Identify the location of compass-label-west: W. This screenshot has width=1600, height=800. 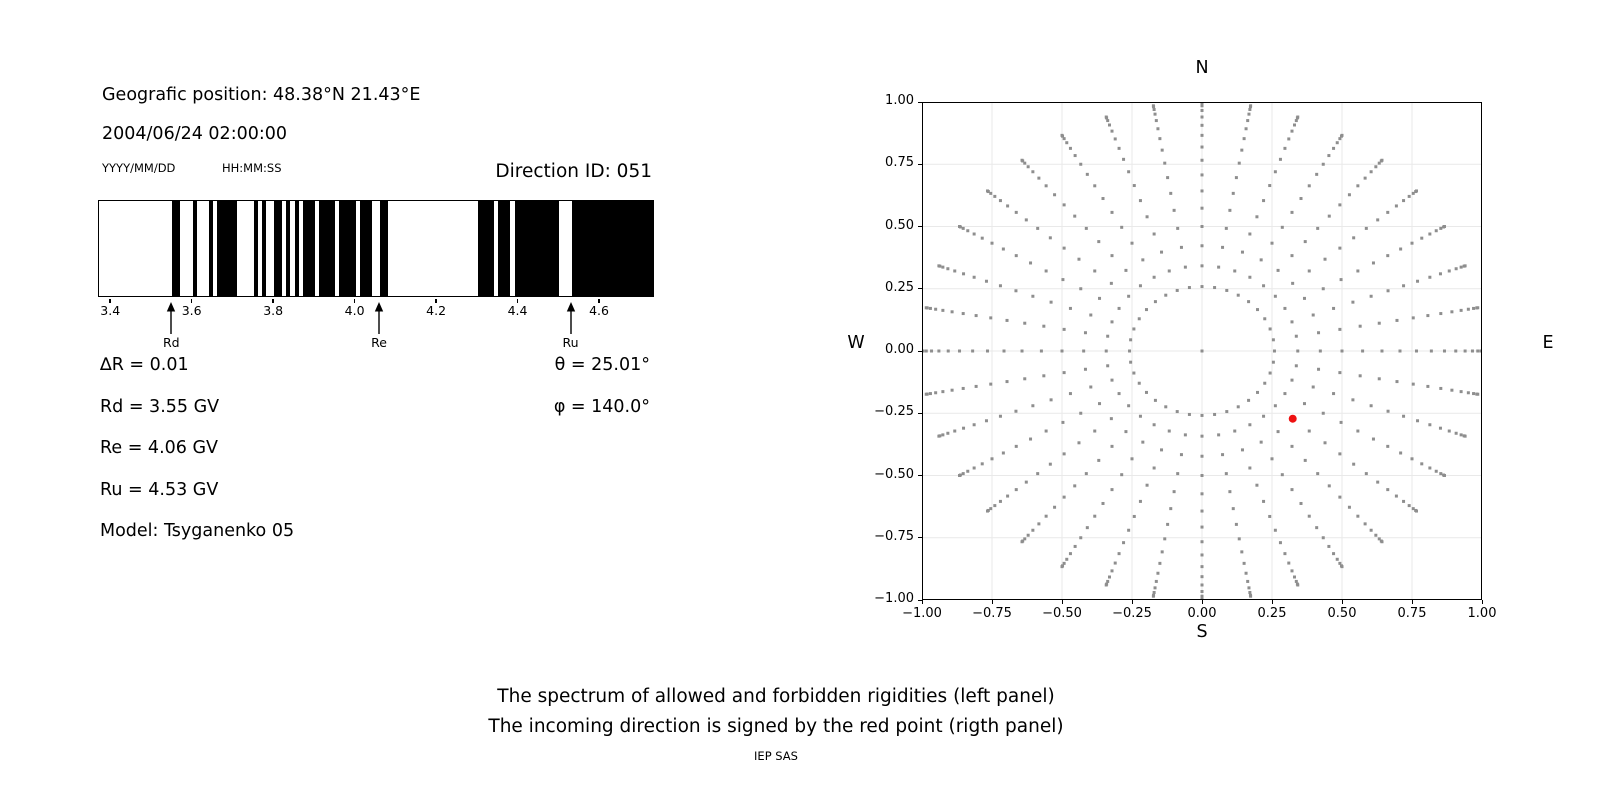
(856, 343).